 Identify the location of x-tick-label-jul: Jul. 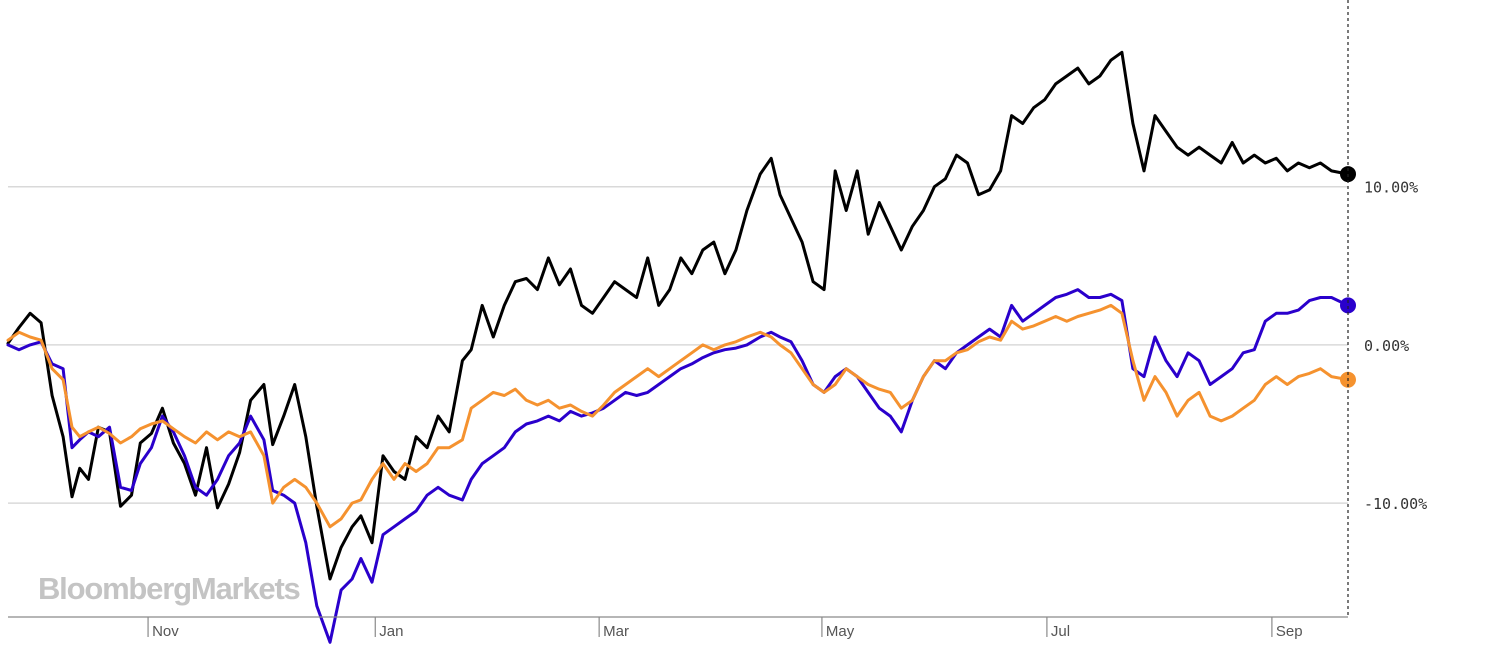
(1060, 631).